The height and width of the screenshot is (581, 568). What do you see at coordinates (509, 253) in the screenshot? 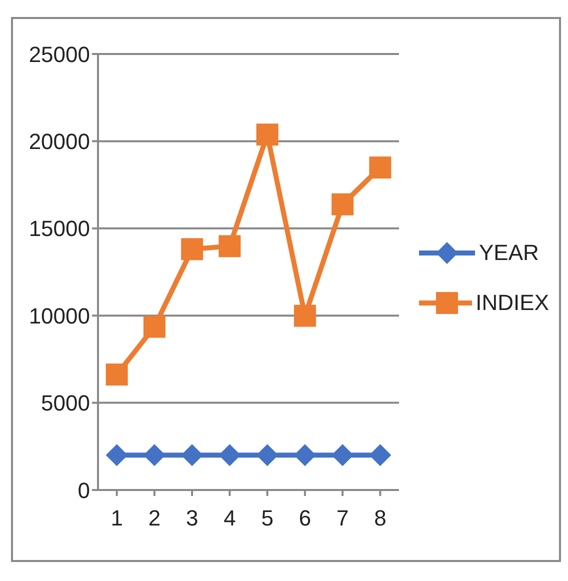
I see `legend-label: YEAR` at bounding box center [509, 253].